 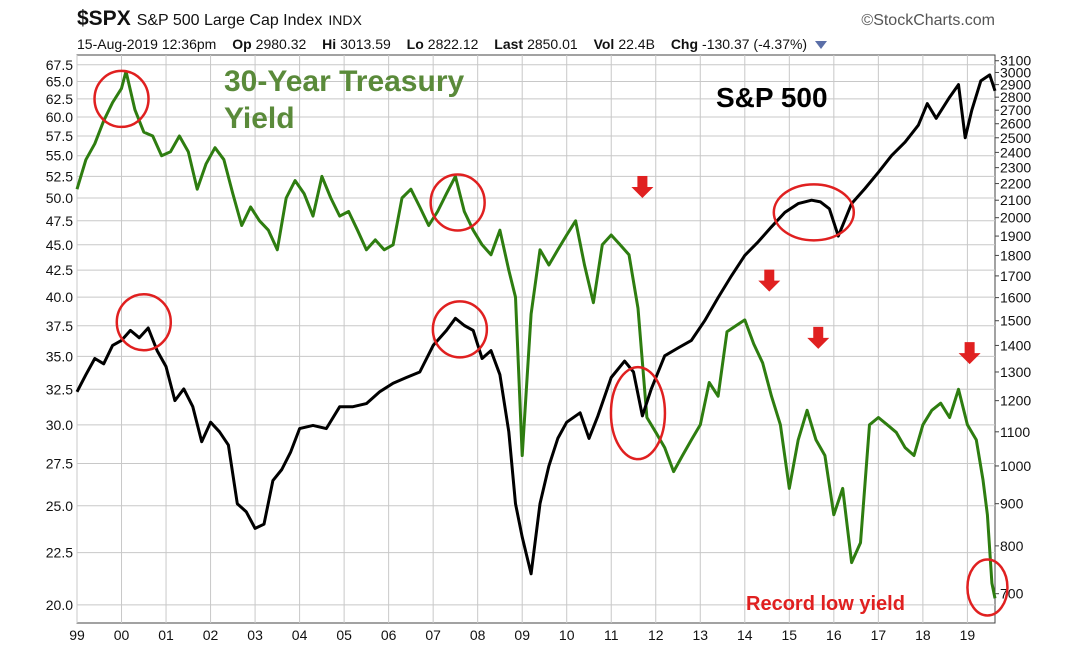 What do you see at coordinates (806, 270) in the screenshot?
I see `down-arrows` at bounding box center [806, 270].